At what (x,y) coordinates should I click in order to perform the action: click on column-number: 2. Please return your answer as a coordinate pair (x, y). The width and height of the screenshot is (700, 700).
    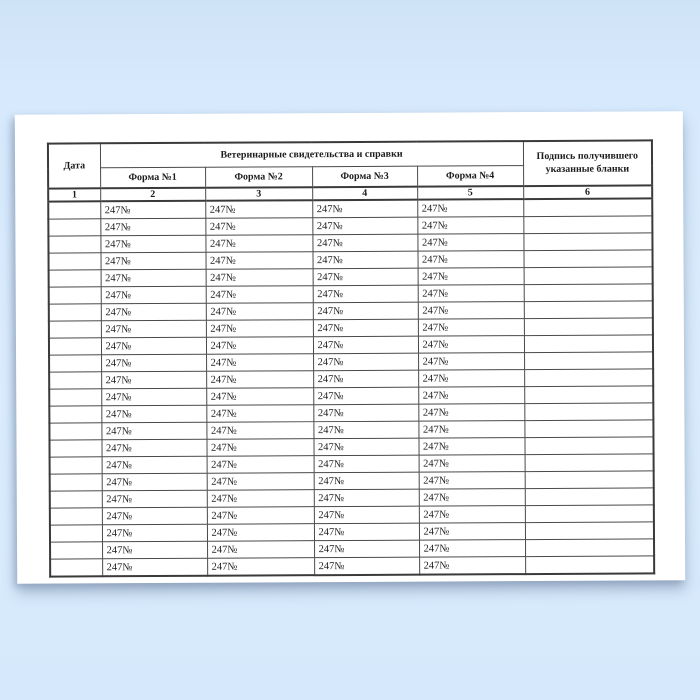
    Looking at the image, I should click on (153, 194).